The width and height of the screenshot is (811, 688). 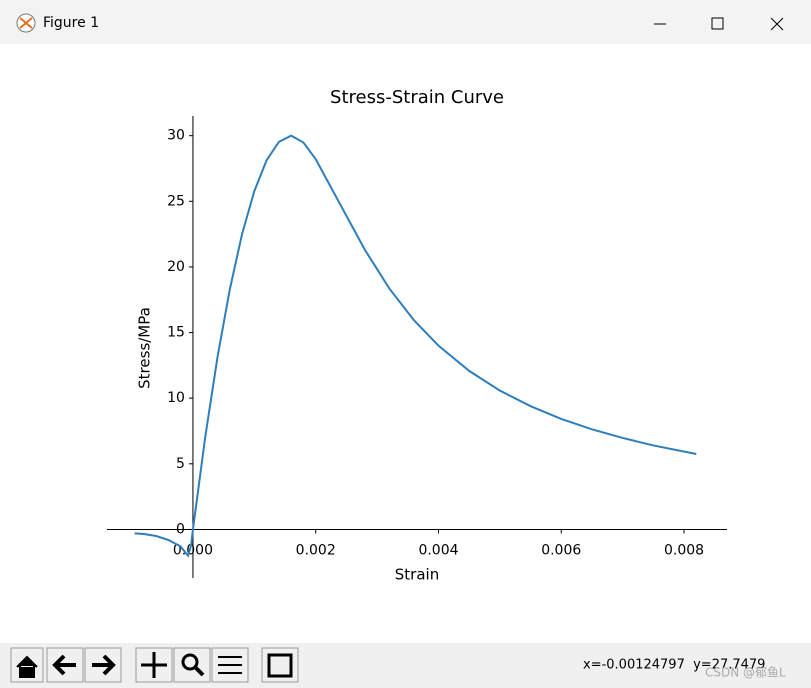 I want to click on zoom-icon-handle, so click(x=199, y=671).